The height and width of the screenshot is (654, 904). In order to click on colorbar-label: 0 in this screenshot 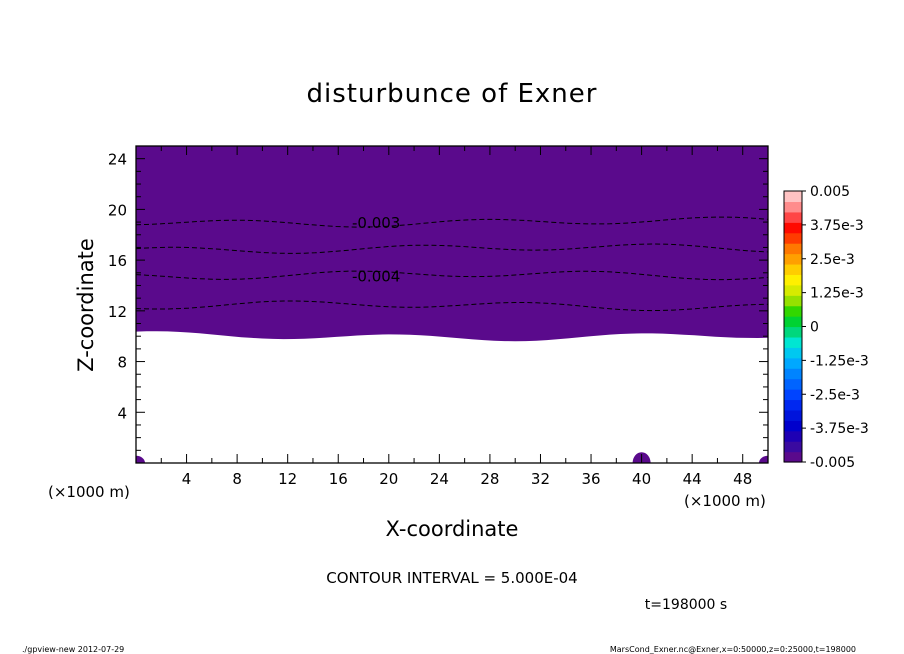, I will do `click(814, 328)`.